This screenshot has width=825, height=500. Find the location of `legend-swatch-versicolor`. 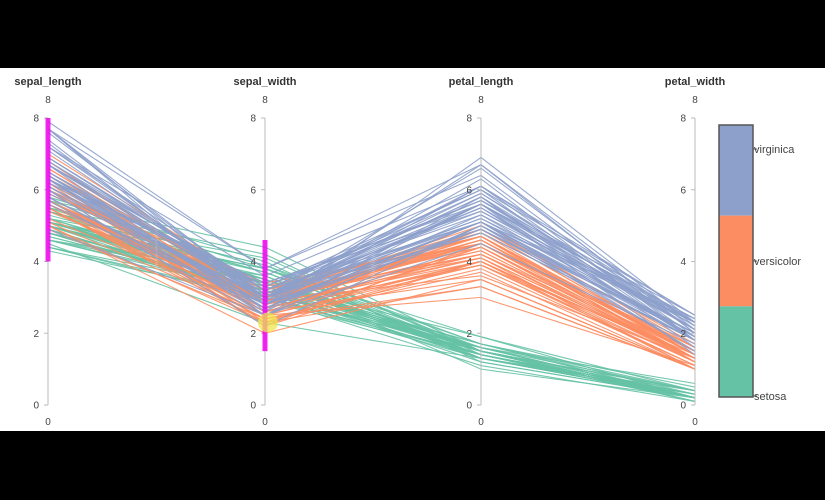

legend-swatch-versicolor is located at coordinates (736, 261).